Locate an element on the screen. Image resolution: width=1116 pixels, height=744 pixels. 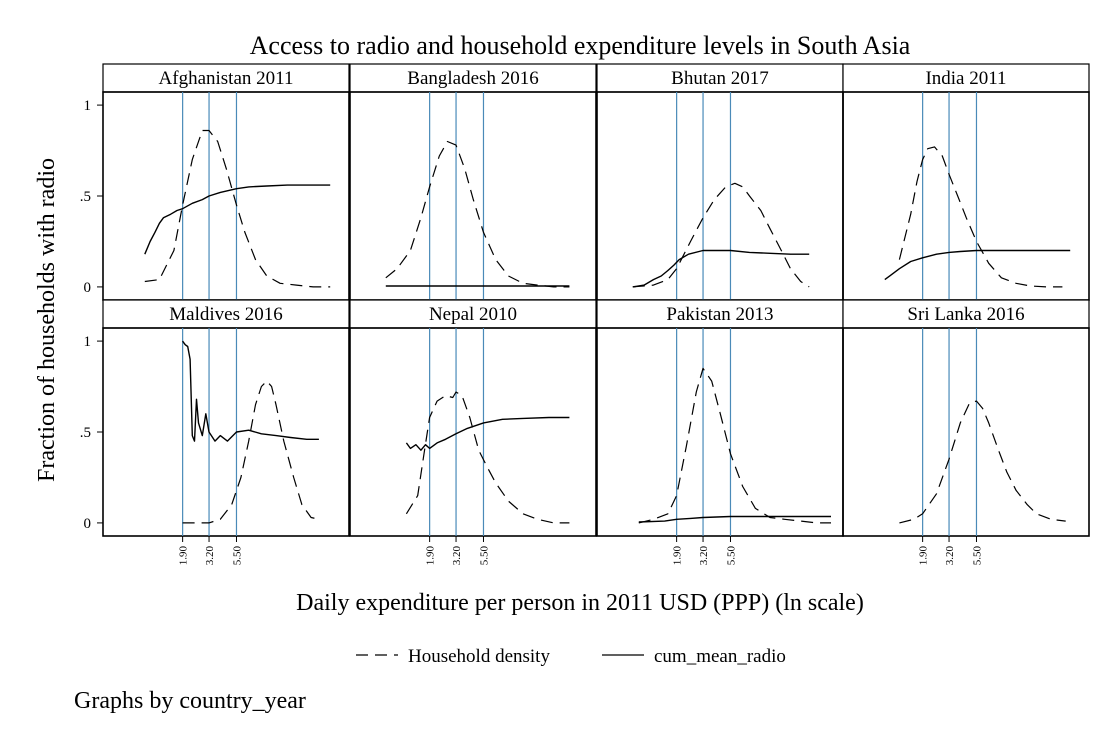
panel-nepal-2010: Nepal 2010 1.90 3.20 5.50 is located at coordinates (473, 432).